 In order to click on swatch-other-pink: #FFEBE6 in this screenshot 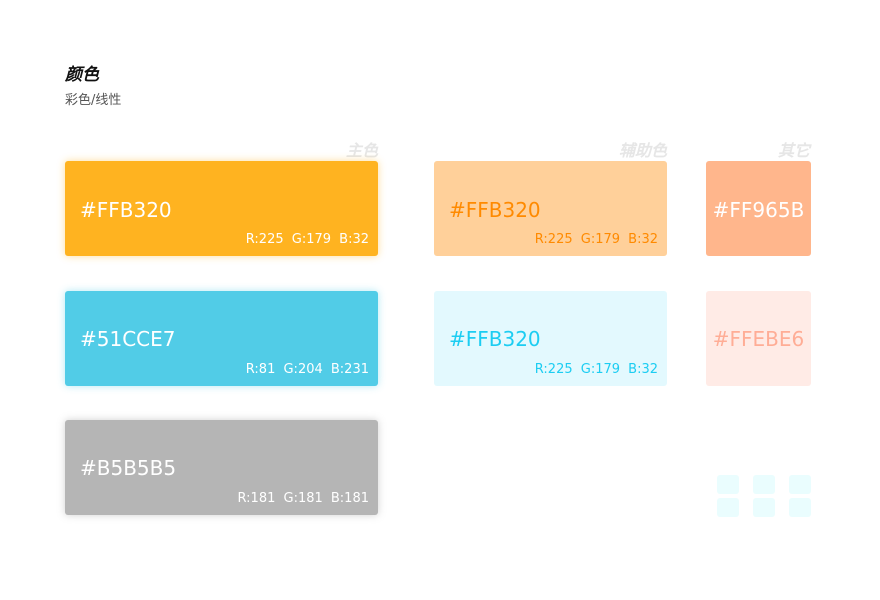, I will do `click(758, 338)`.